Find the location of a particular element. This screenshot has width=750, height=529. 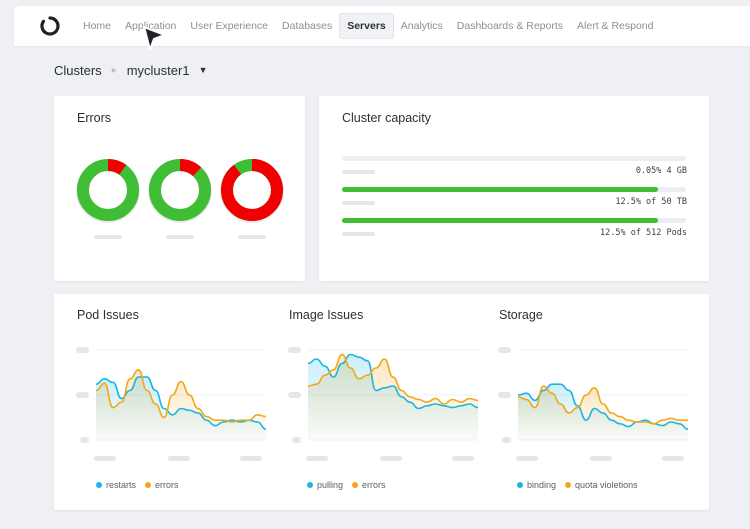

chevron-right-icon: ▸ is located at coordinates (114, 70).